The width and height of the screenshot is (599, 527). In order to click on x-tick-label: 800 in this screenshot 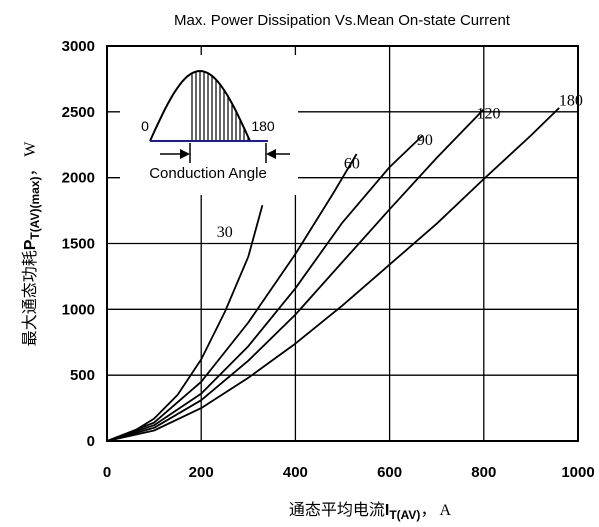, I will do `click(483, 472)`.